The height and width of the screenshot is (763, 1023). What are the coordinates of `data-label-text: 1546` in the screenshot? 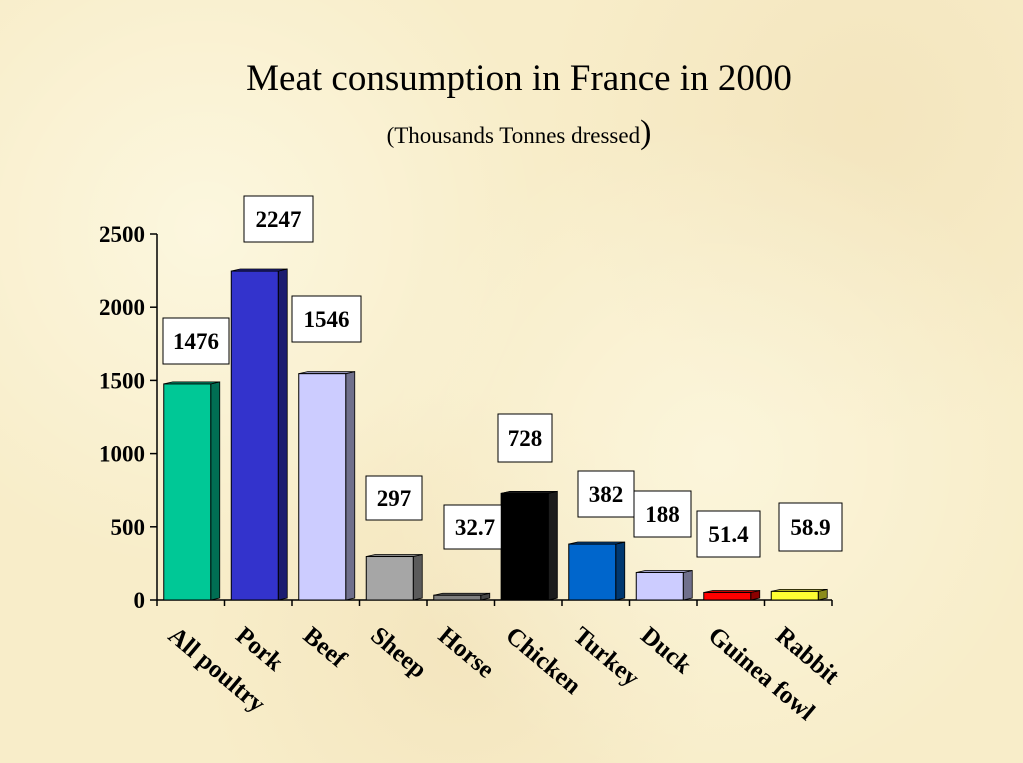 It's located at (327, 319).